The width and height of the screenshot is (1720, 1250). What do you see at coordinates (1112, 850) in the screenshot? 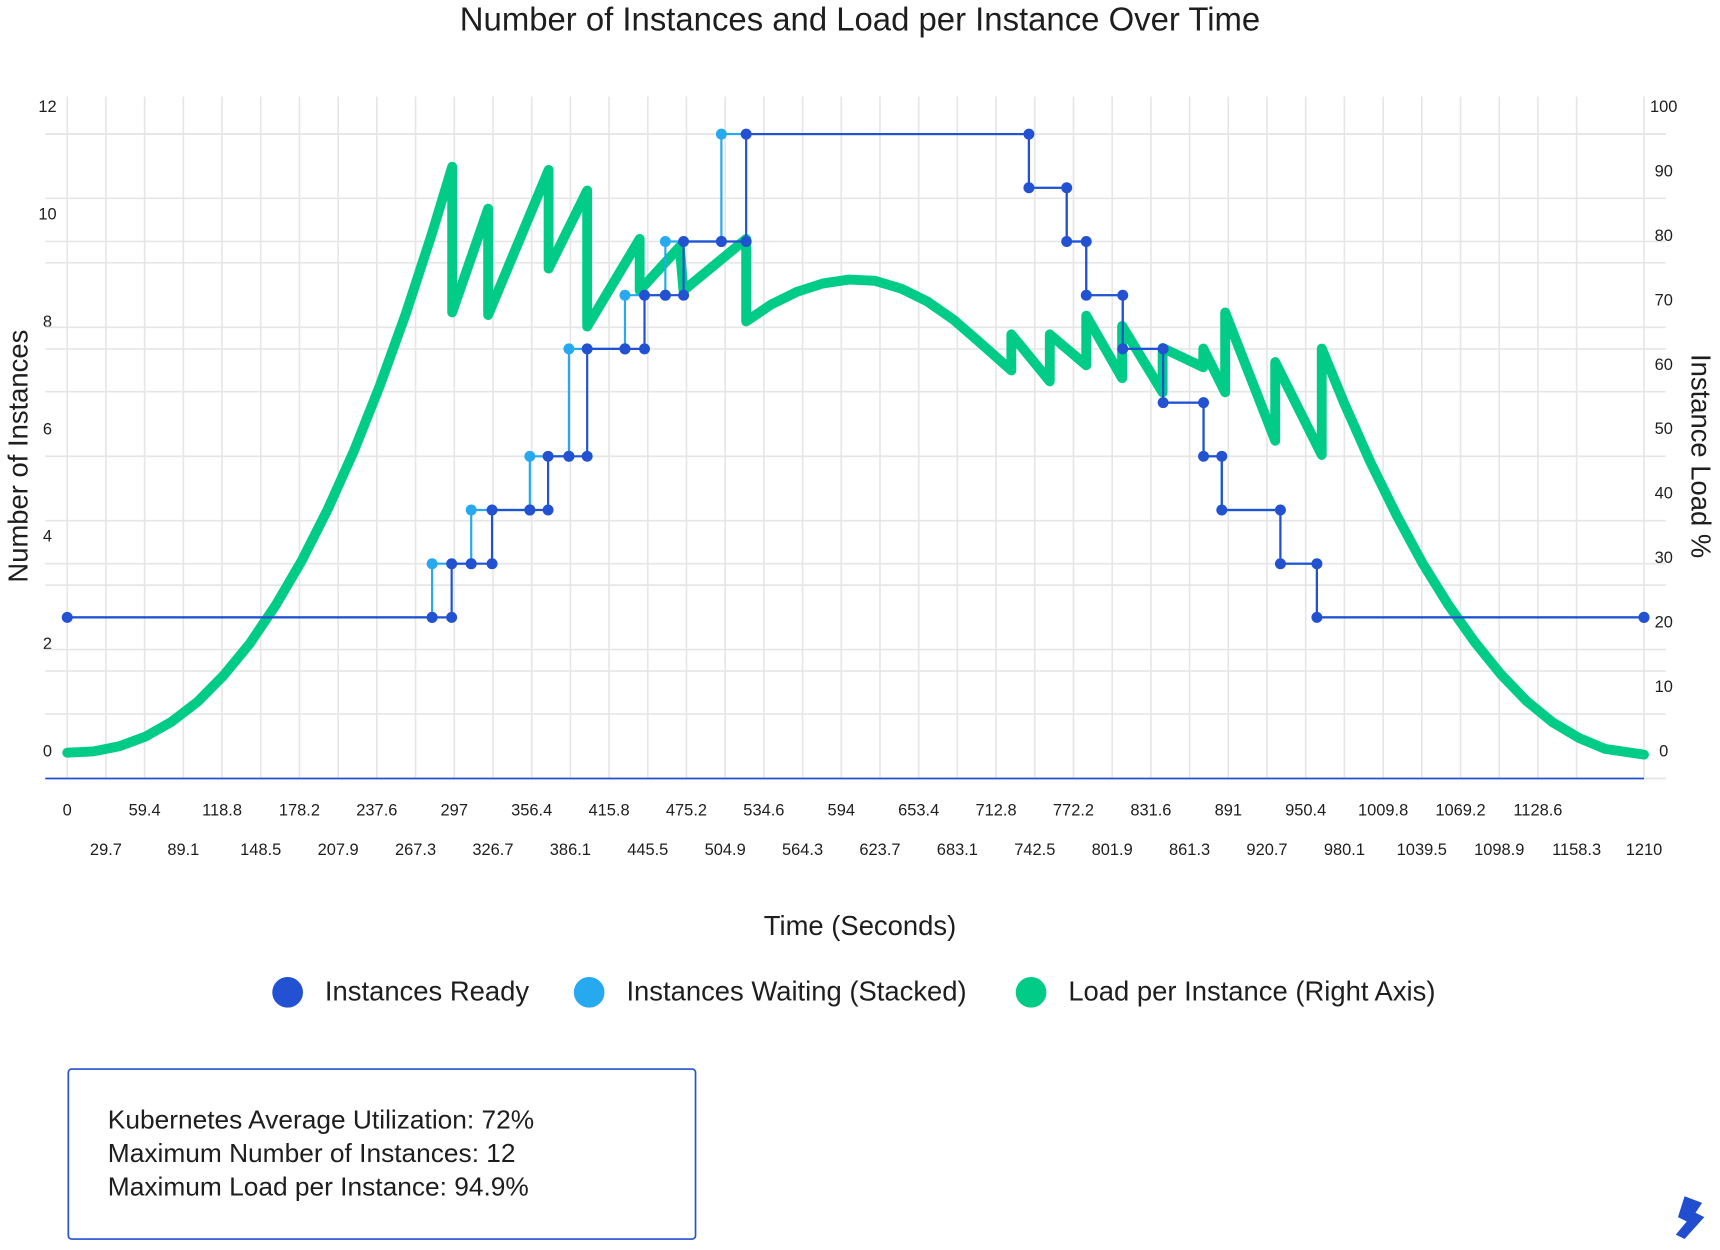
I see `x-tick-label: 801.9` at bounding box center [1112, 850].